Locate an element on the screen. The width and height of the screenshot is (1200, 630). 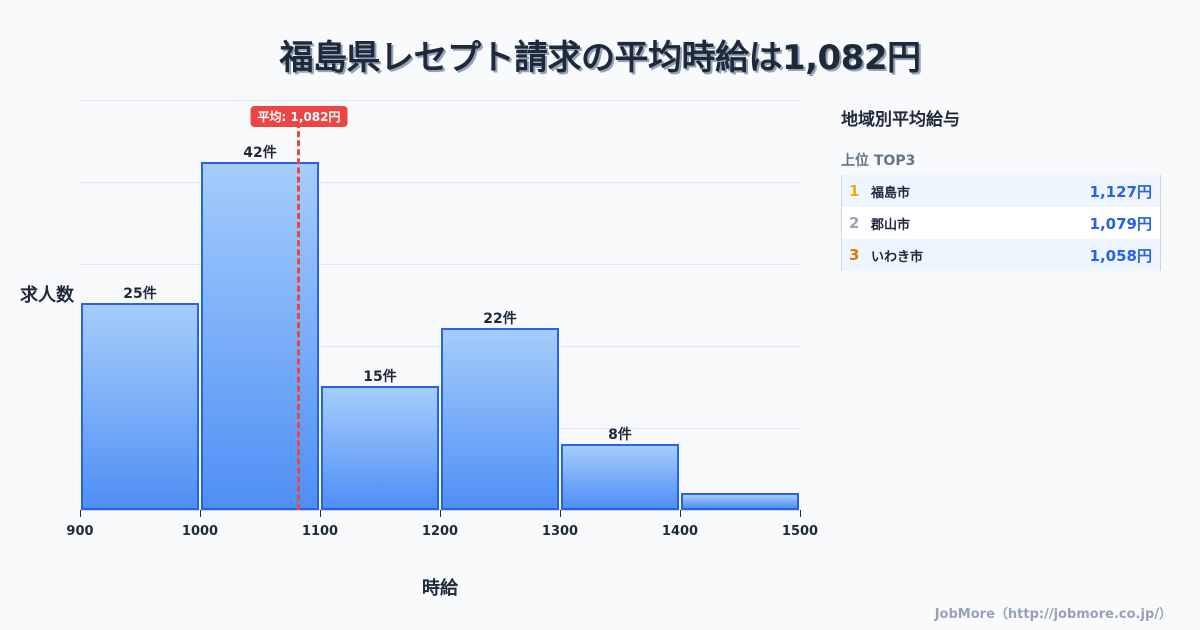
bar-value-label: 25件 is located at coordinates (140, 294).